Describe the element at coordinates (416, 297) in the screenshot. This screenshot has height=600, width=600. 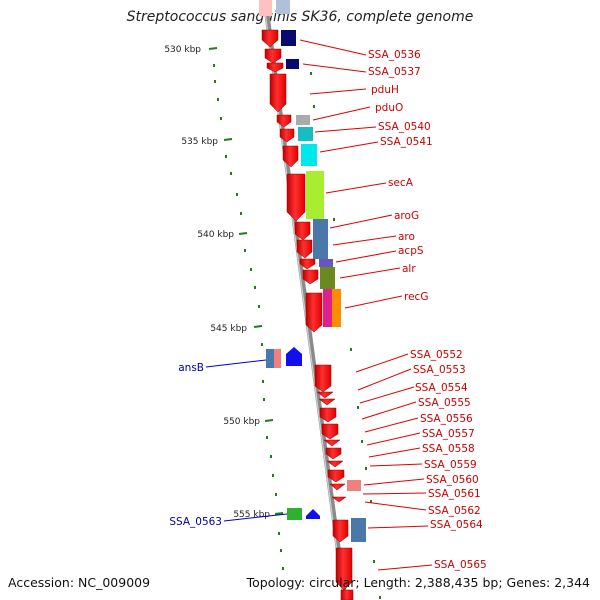
I see `gene-label: recG` at that location.